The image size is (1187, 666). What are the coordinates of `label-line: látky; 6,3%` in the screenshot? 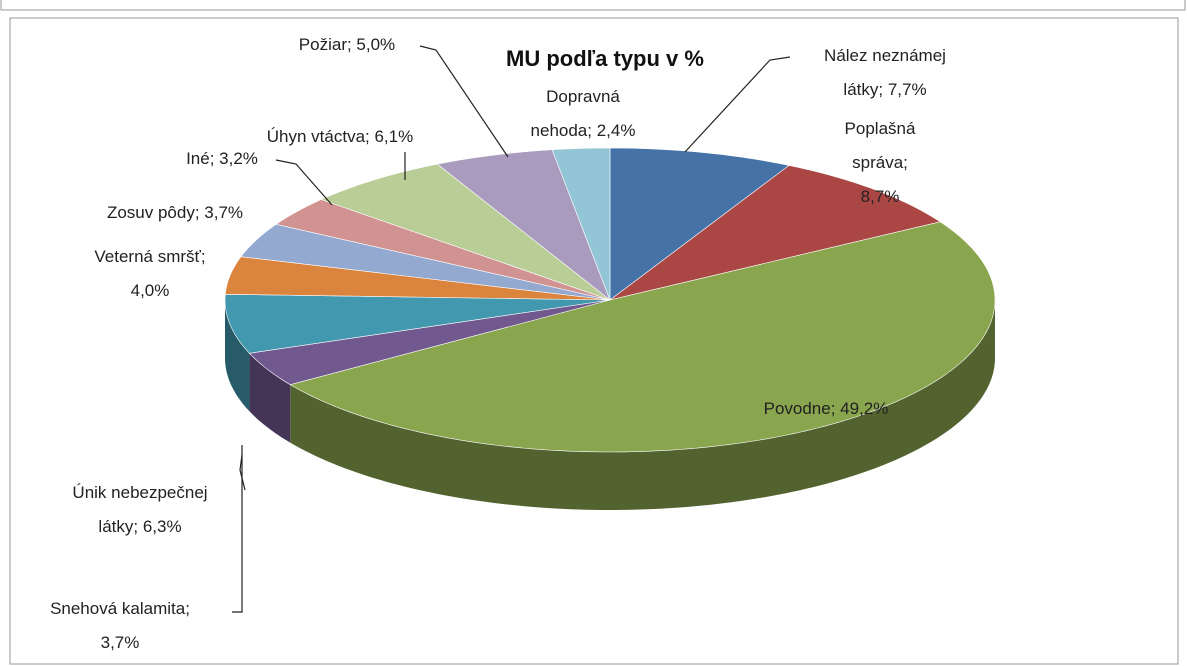 It's located at (139, 526).